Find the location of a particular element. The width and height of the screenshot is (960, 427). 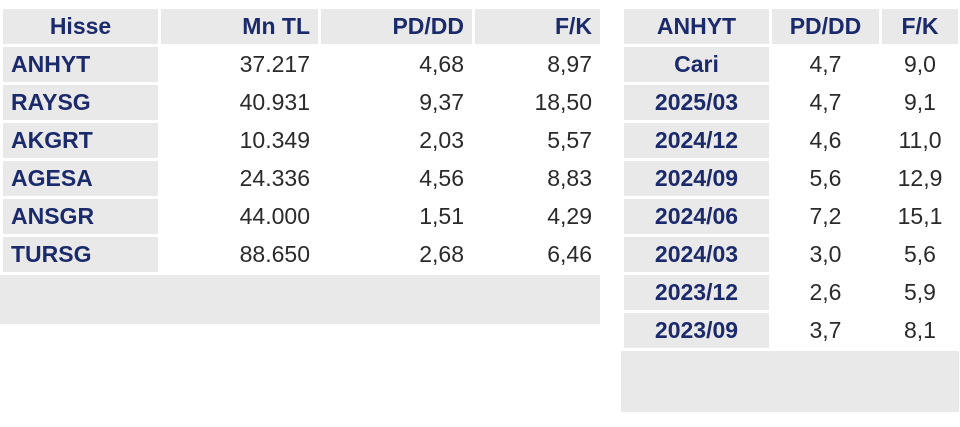

value-cell: 18,50 is located at coordinates (537, 102).